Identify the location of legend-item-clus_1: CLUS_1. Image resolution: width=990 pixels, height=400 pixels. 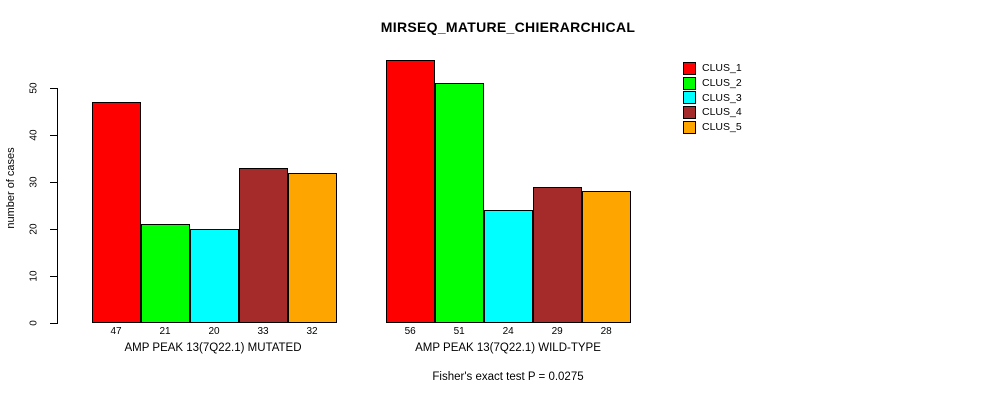
(712, 68).